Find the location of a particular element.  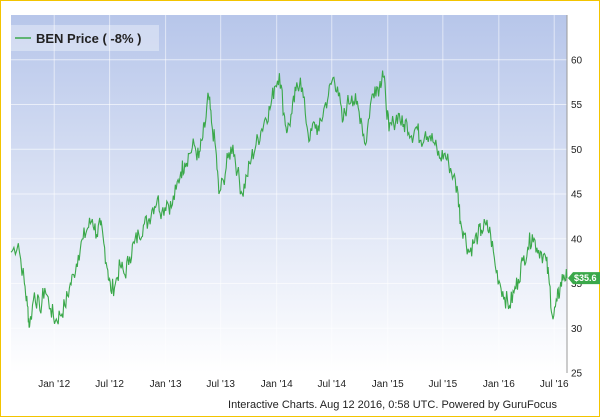

y-tick-label: 50 is located at coordinates (577, 150).